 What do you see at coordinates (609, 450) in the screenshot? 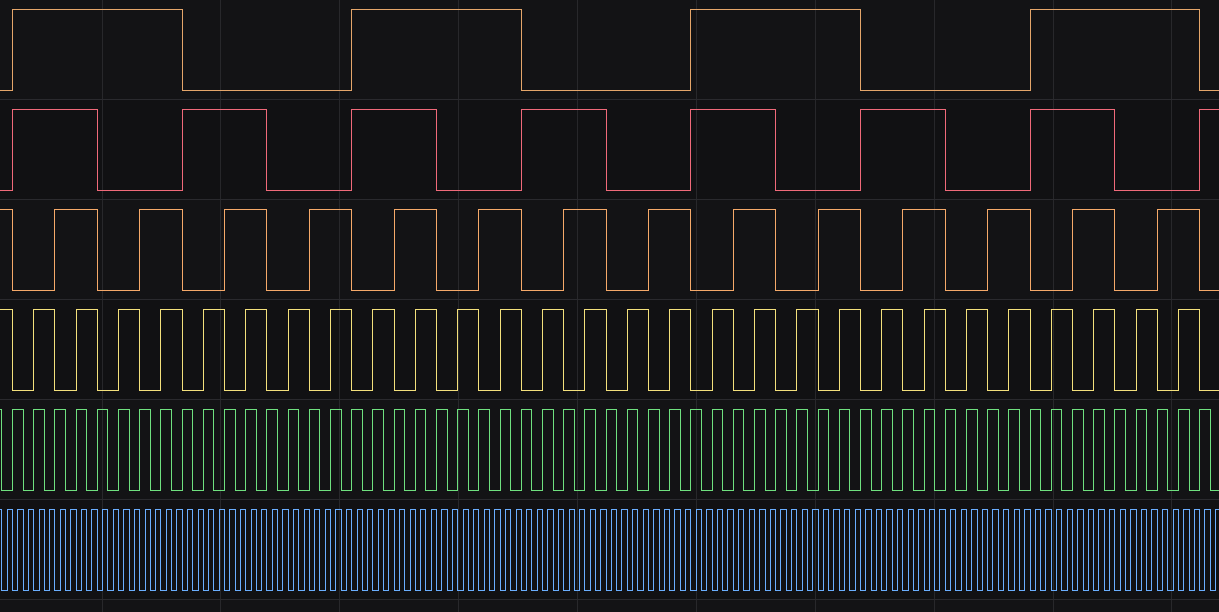
I see `signal-trace-ch4` at bounding box center [609, 450].